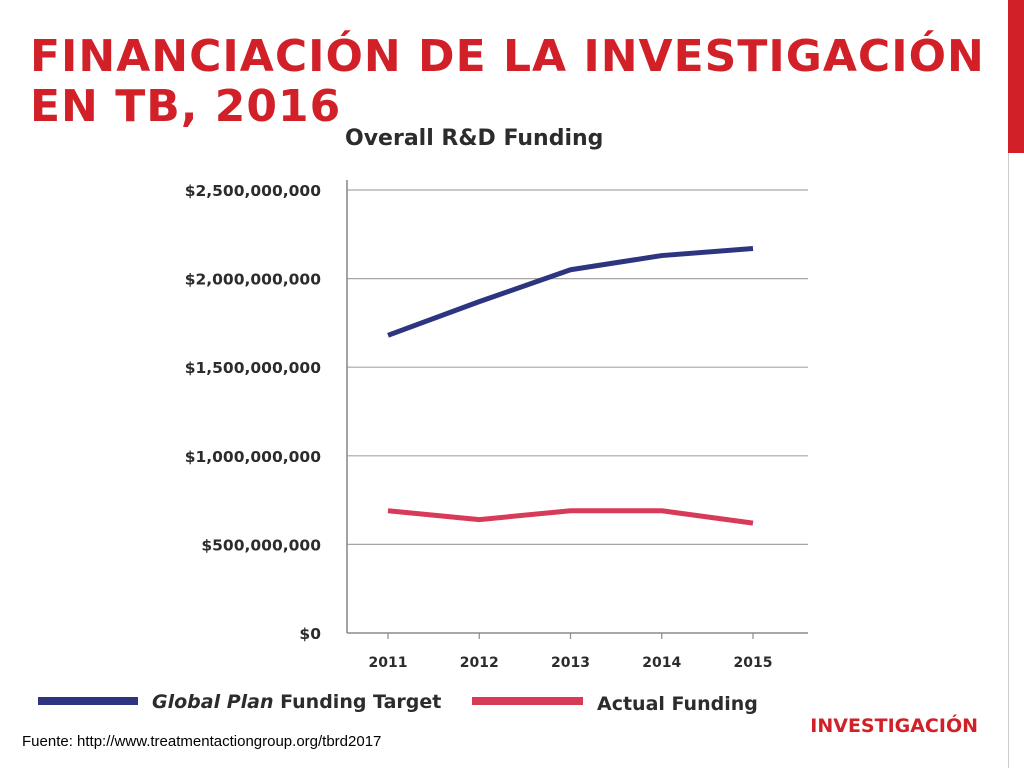 This screenshot has width=1024, height=768. What do you see at coordinates (253, 457) in the screenshot?
I see `y-tick-label: $1,000,000,000` at bounding box center [253, 457].